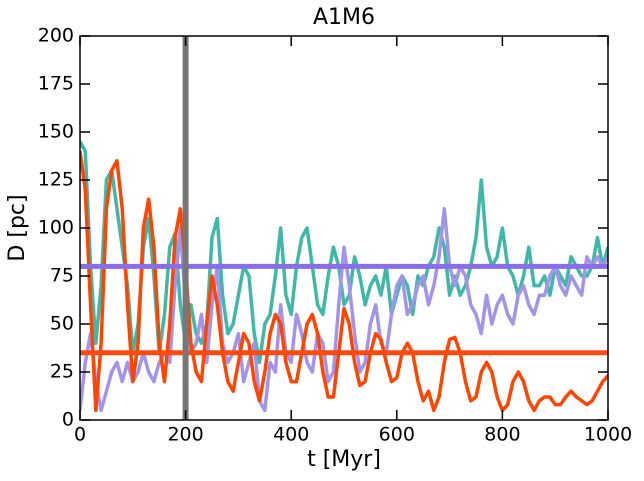  I want to click on y-tick-label: 200, so click(56, 36).